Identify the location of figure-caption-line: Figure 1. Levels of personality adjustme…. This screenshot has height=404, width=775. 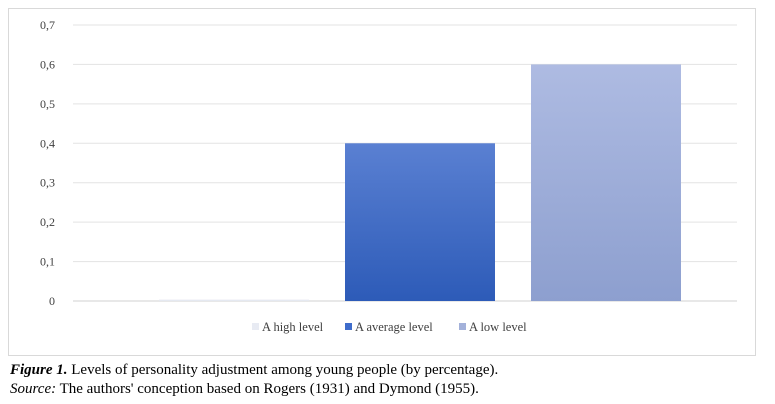
(390, 370).